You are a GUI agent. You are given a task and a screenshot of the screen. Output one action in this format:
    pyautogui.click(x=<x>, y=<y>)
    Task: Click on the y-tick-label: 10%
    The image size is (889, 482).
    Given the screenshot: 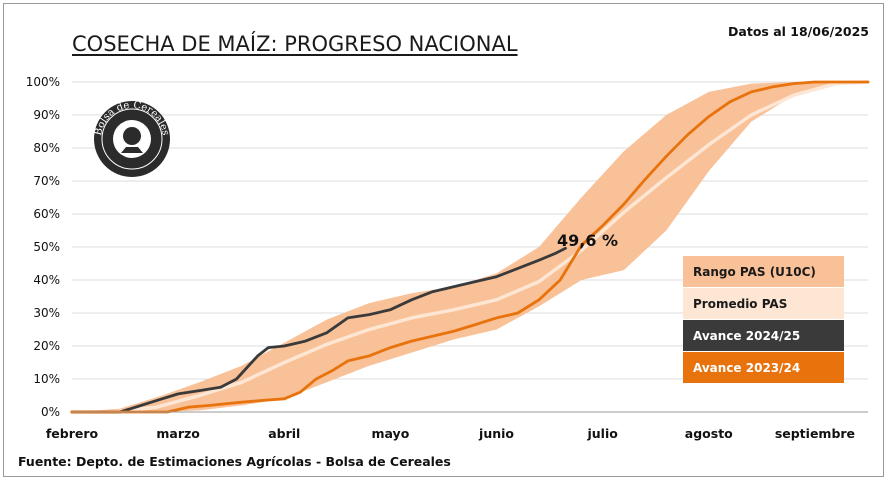 What is the action you would take?
    pyautogui.click(x=46, y=379)
    